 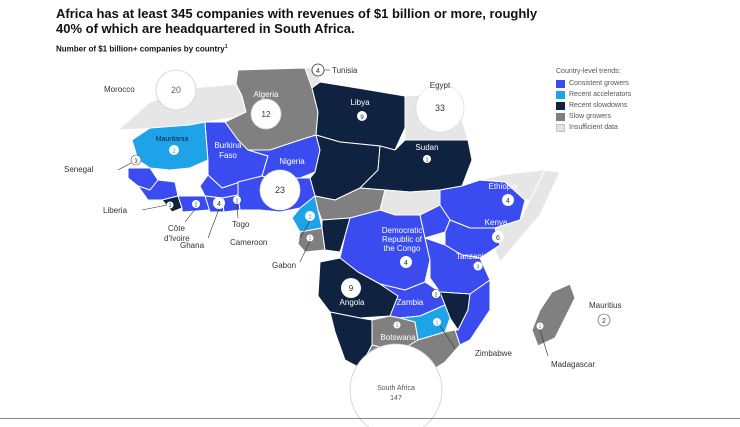 What do you see at coordinates (553, 315) in the screenshot?
I see `country-madagascar` at bounding box center [553, 315].